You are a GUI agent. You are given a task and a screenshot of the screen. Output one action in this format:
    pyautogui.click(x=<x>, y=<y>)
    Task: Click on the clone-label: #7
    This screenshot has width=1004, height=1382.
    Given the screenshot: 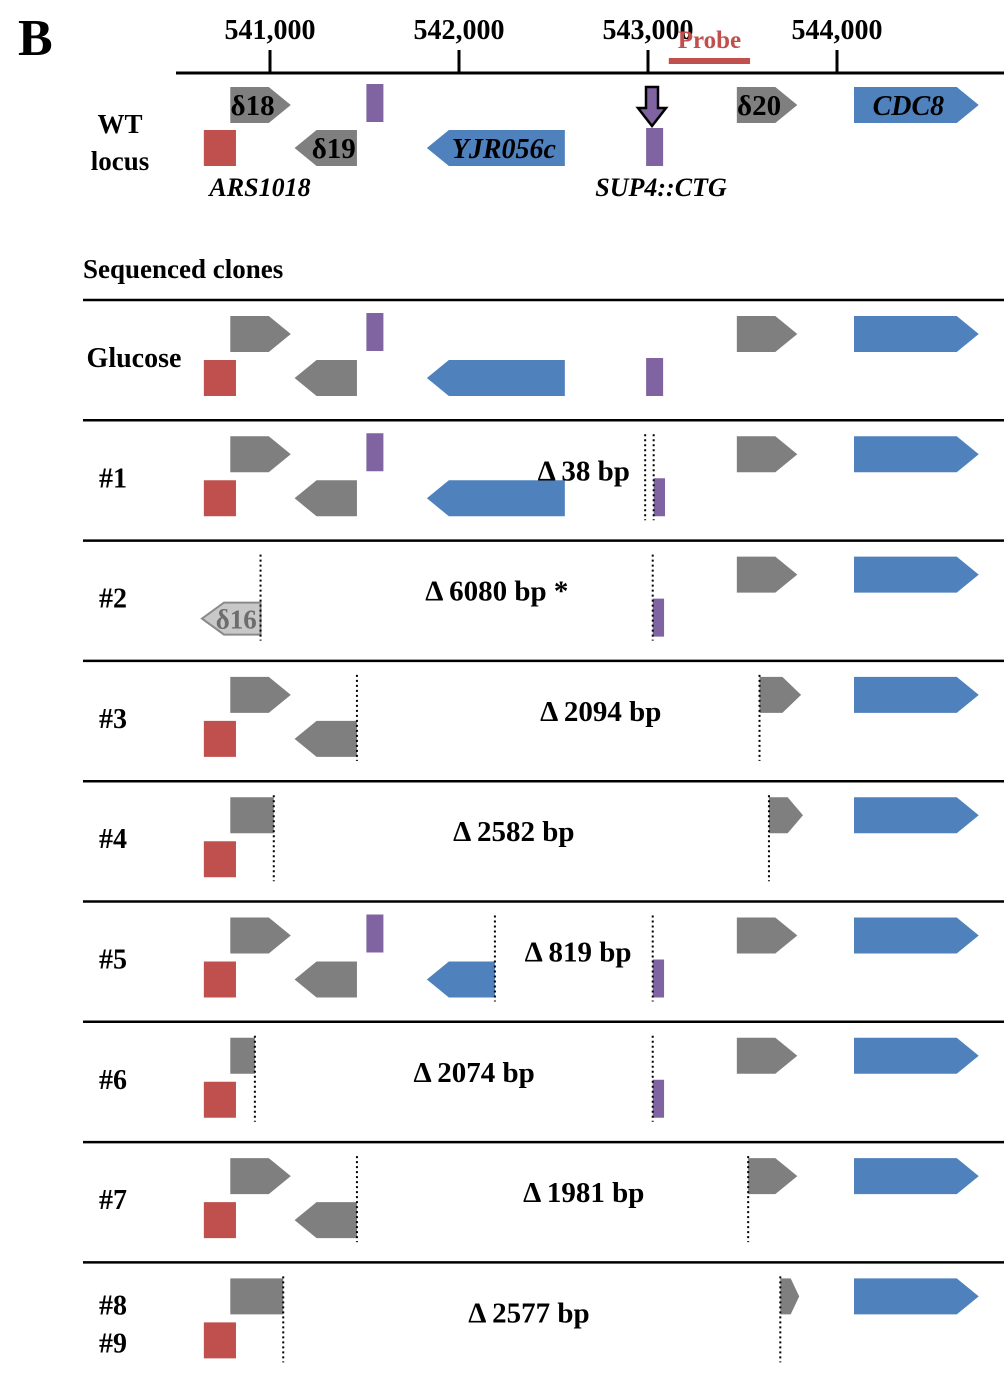 What is the action you would take?
    pyautogui.click(x=113, y=1200)
    